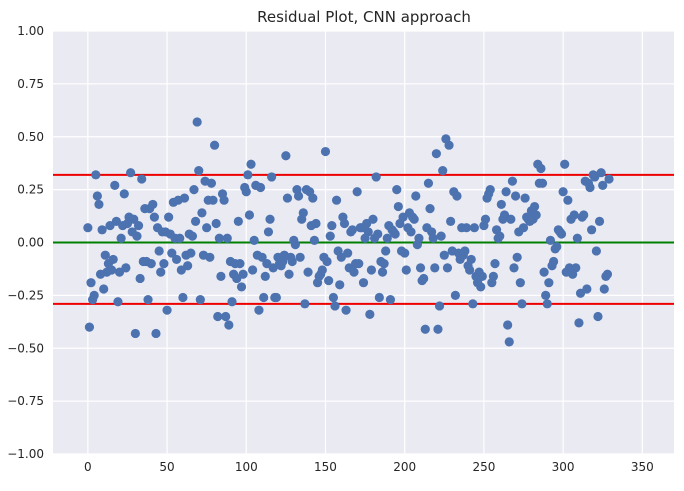  What do you see at coordinates (25, 454) in the screenshot?
I see `y-tick-label: −1.00` at bounding box center [25, 454].